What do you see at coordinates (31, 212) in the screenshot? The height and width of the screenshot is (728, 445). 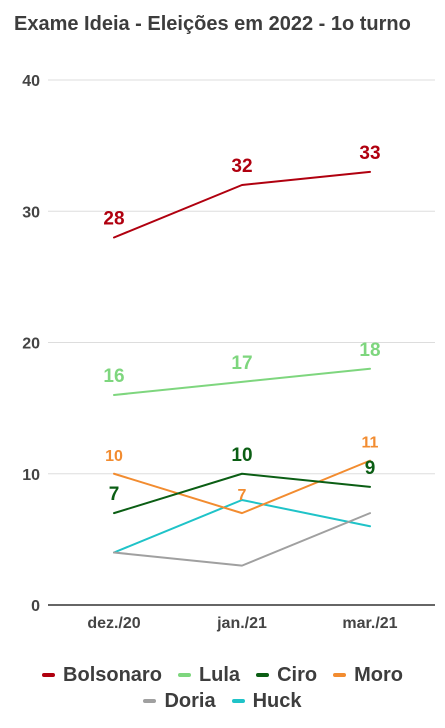 I see `y-tick-label: 30` at bounding box center [31, 212].